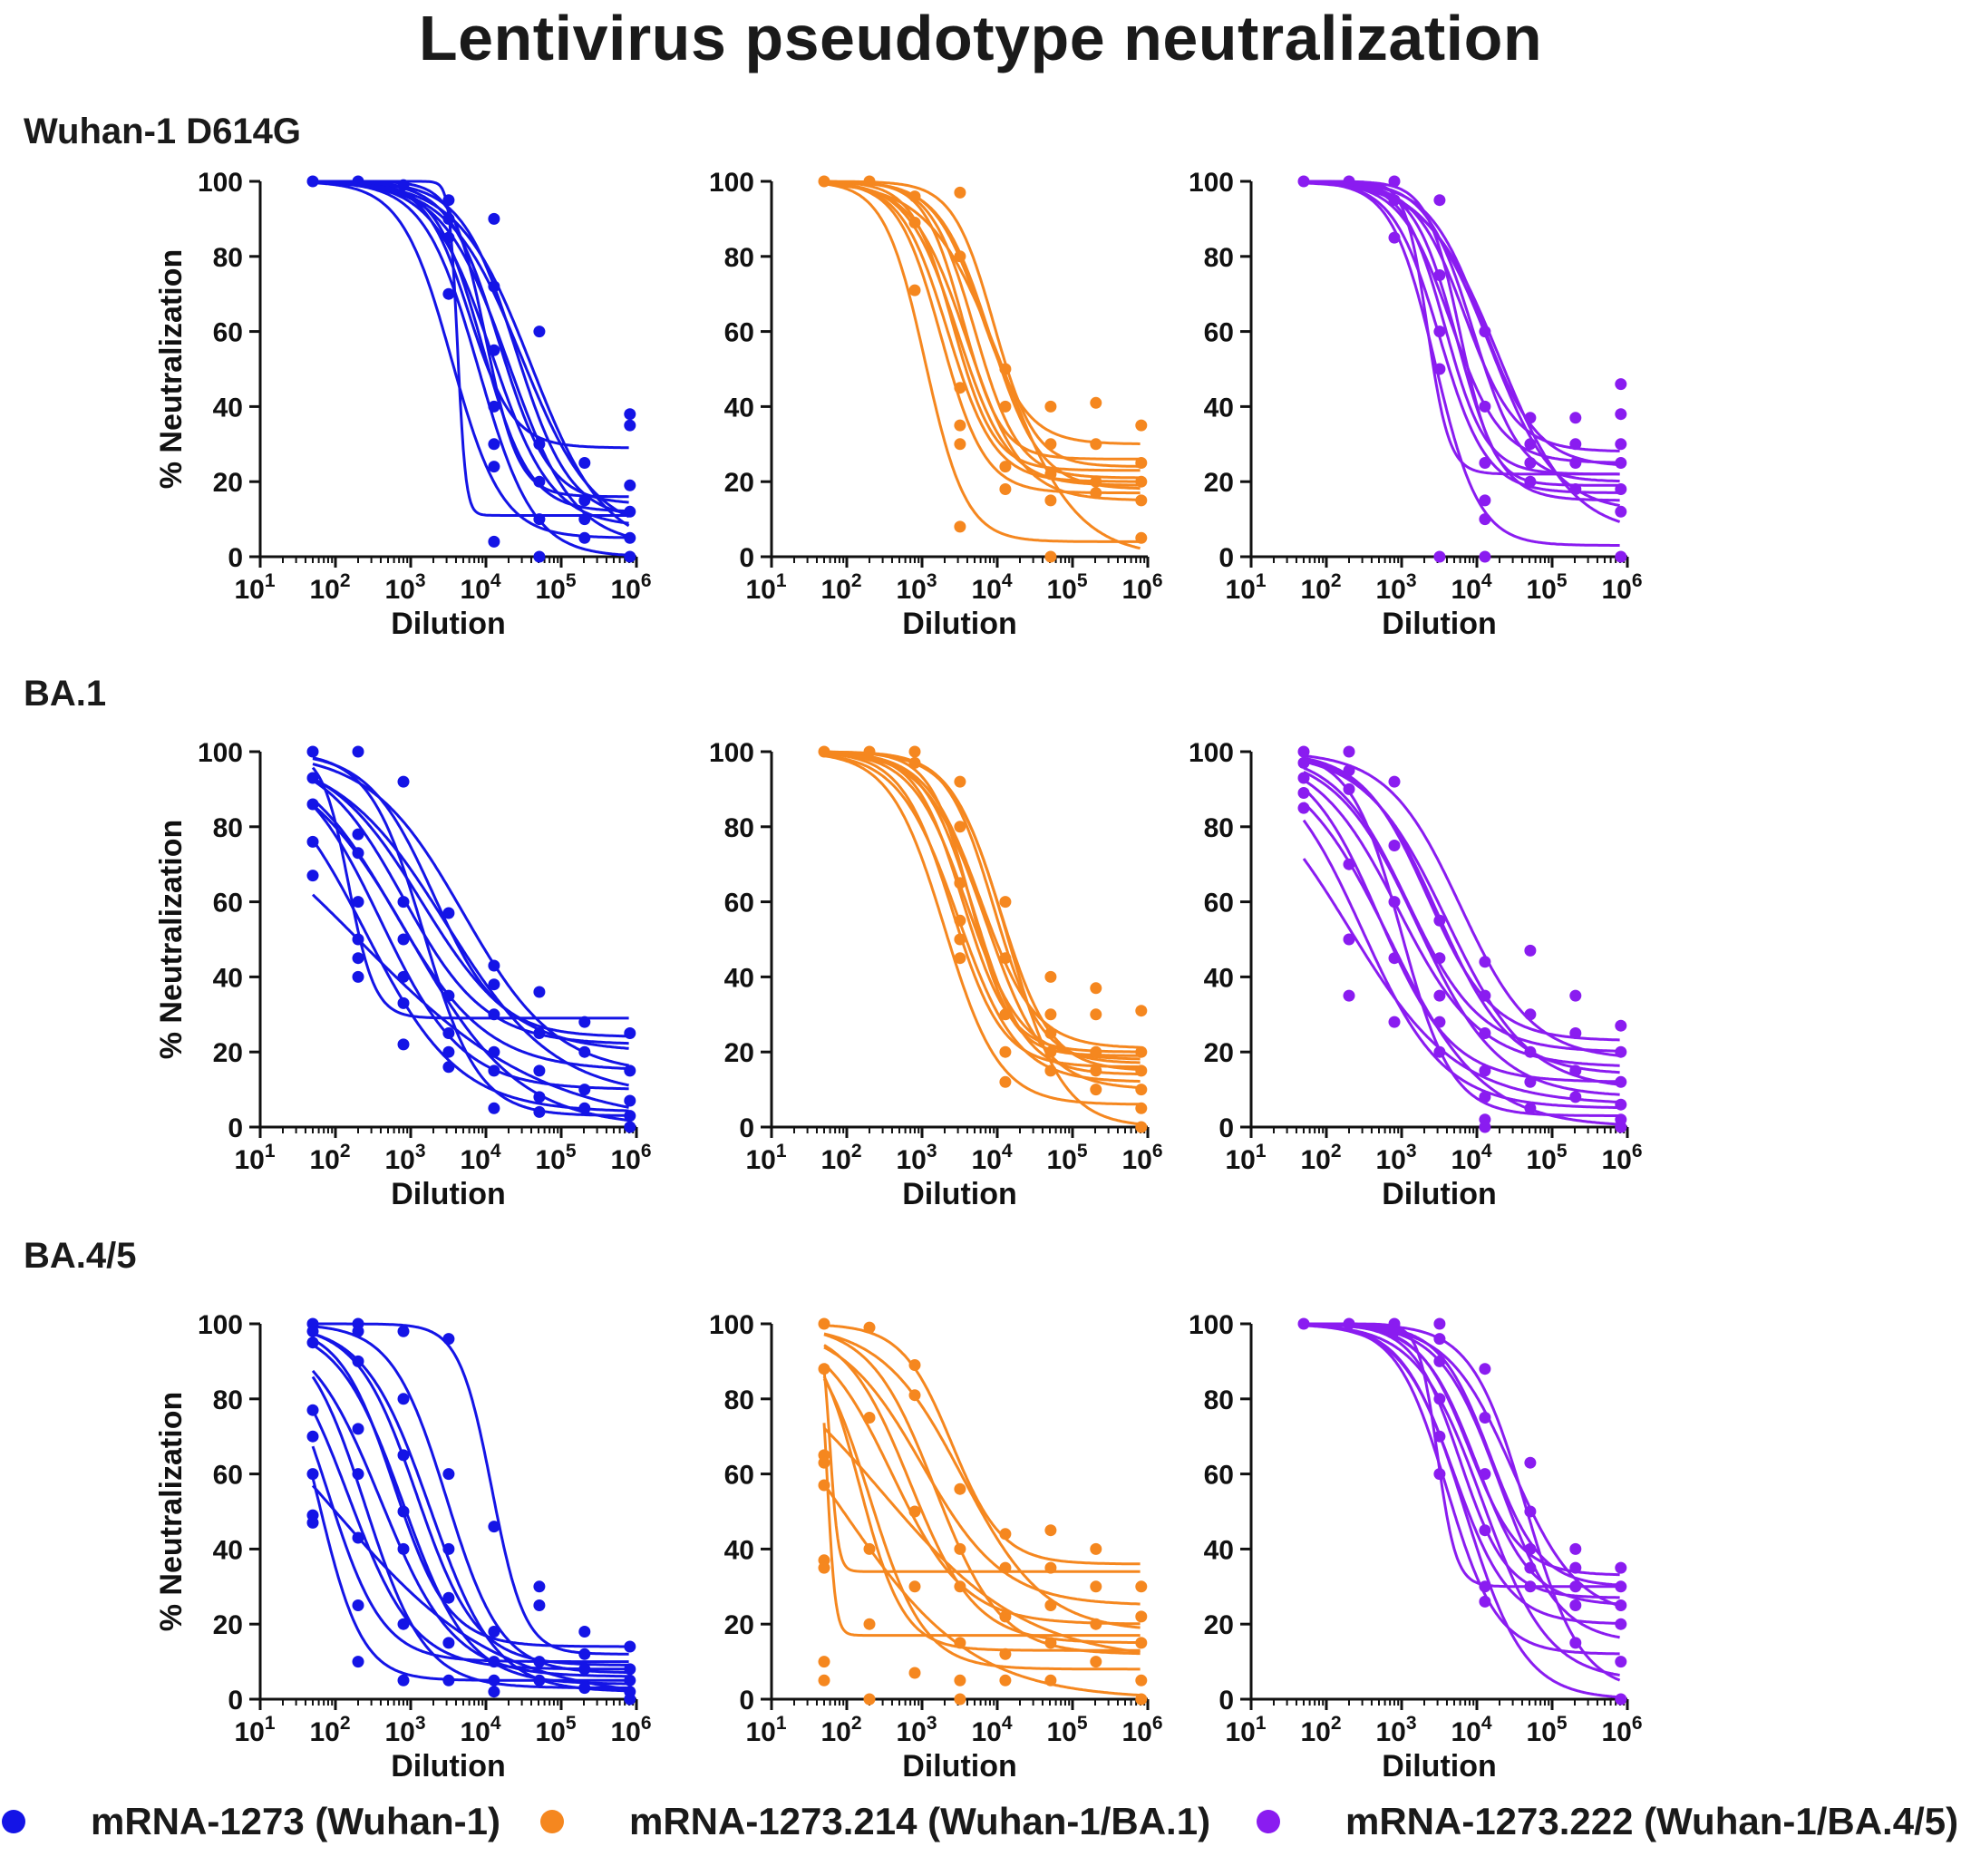 The width and height of the screenshot is (1961, 1876). I want to click on y-axis-title: % Neutralization, so click(171, 369).